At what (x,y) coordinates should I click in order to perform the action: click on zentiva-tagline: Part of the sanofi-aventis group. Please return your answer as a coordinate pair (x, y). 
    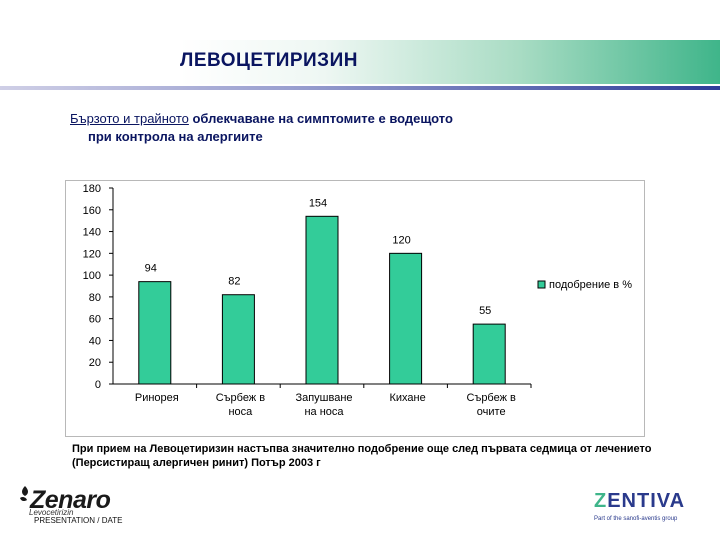
    Looking at the image, I should click on (636, 519).